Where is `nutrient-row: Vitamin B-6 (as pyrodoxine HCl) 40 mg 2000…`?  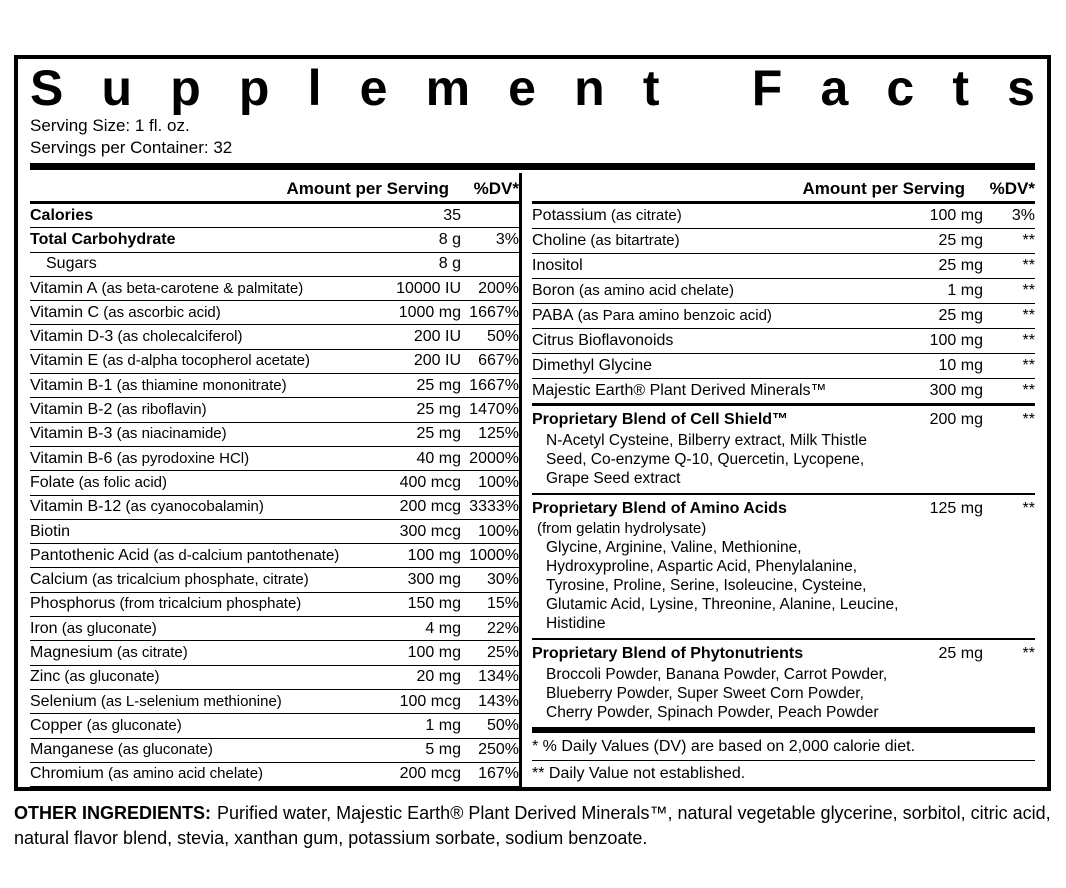
nutrient-row: Vitamin B-6 (as pyrodoxine HCl) 40 mg 2000… is located at coordinates (274, 459).